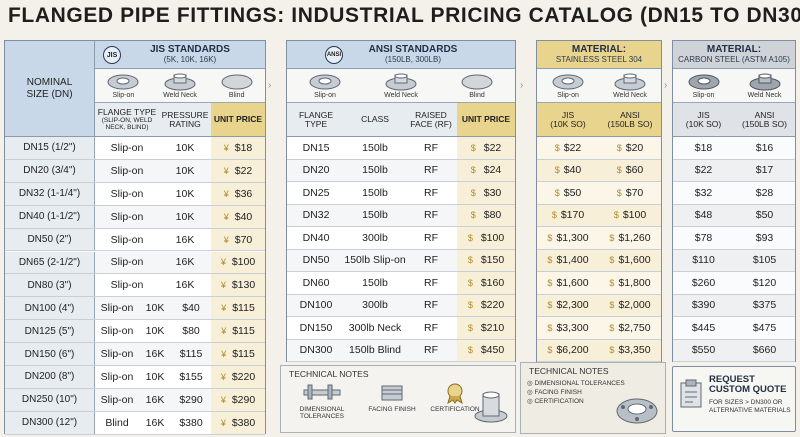  I want to click on carbon-icon-row: Slip-on Weld Neck, so click(734, 86).